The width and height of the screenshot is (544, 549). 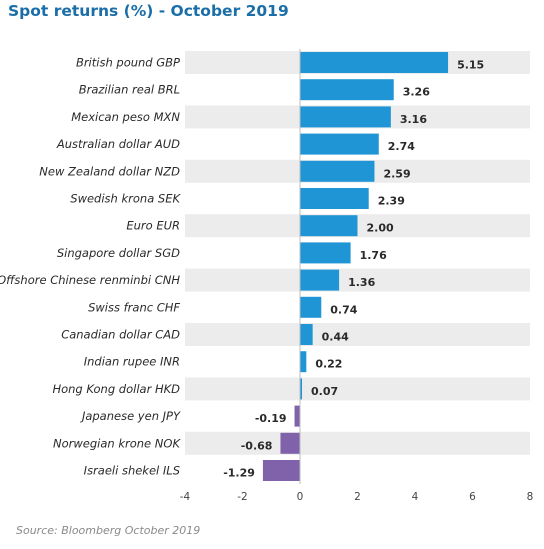 What do you see at coordinates (239, 473) in the screenshot?
I see `value-label: -1.29` at bounding box center [239, 473].